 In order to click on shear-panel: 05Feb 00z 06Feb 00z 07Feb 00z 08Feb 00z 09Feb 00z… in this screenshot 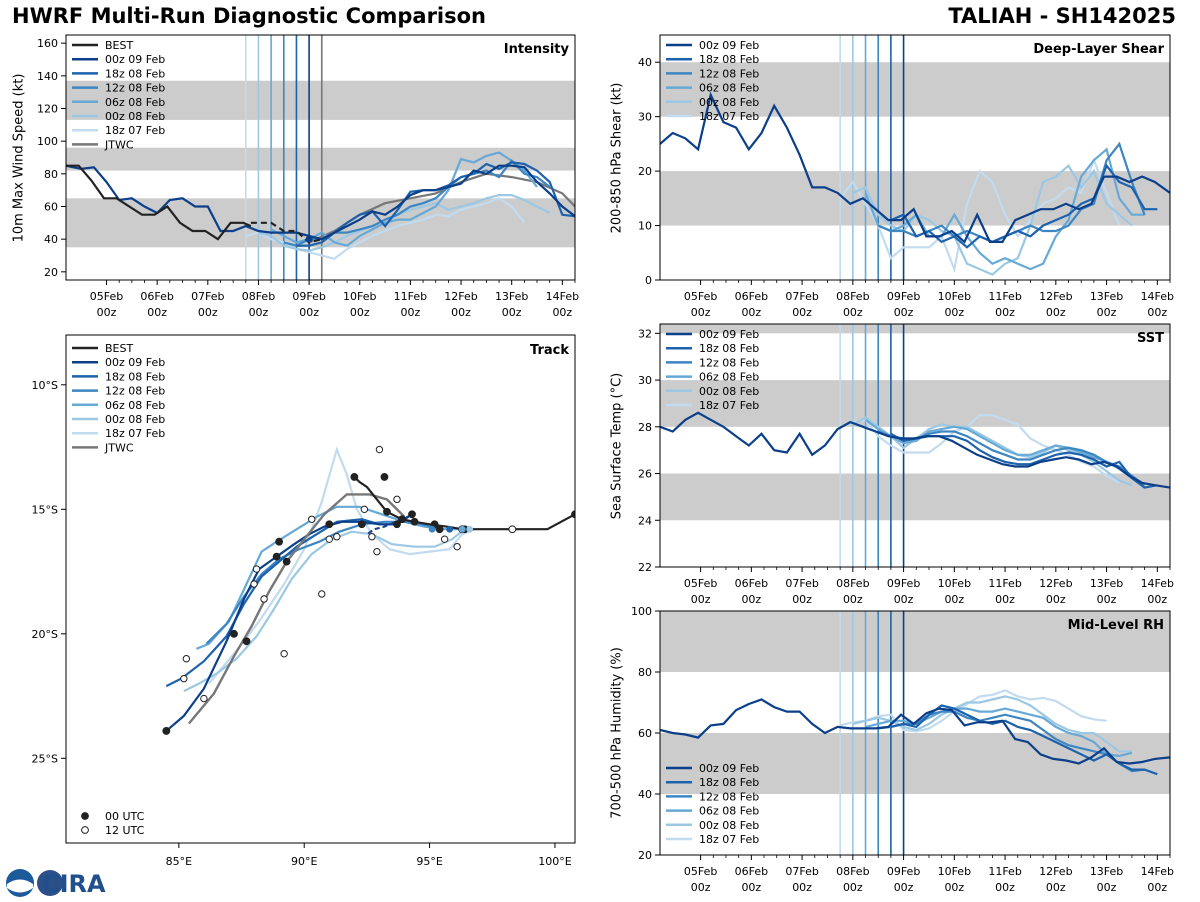, I will do `click(906, 176)`.